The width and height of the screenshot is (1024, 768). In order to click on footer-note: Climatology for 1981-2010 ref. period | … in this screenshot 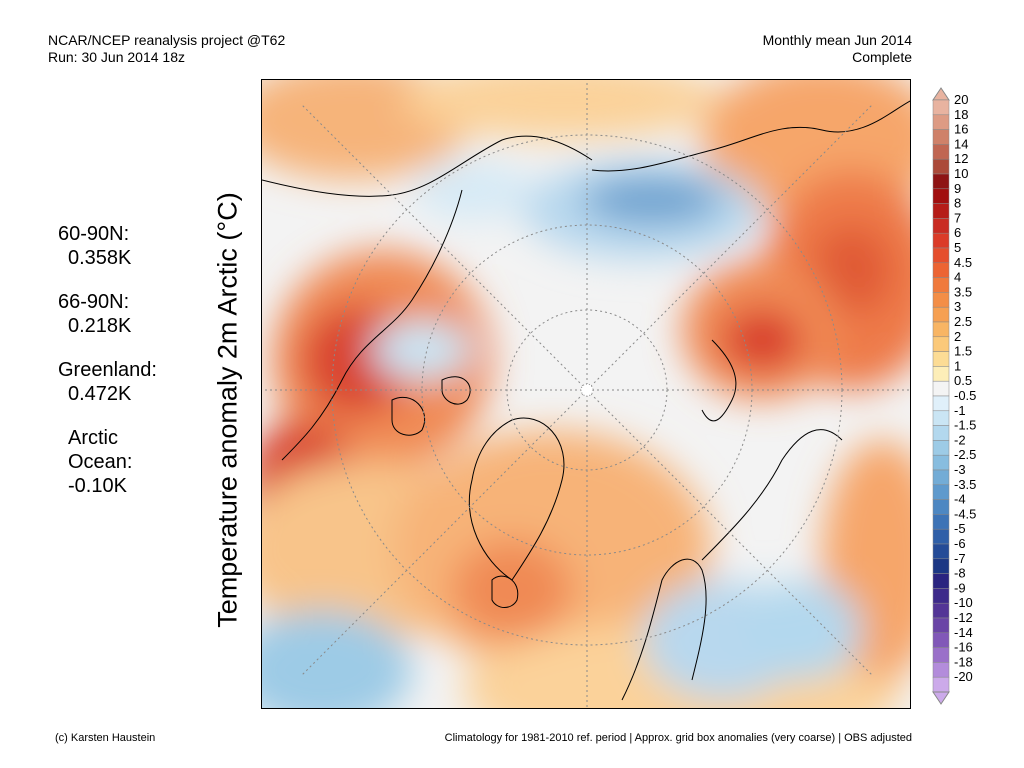, I will do `click(678, 738)`.